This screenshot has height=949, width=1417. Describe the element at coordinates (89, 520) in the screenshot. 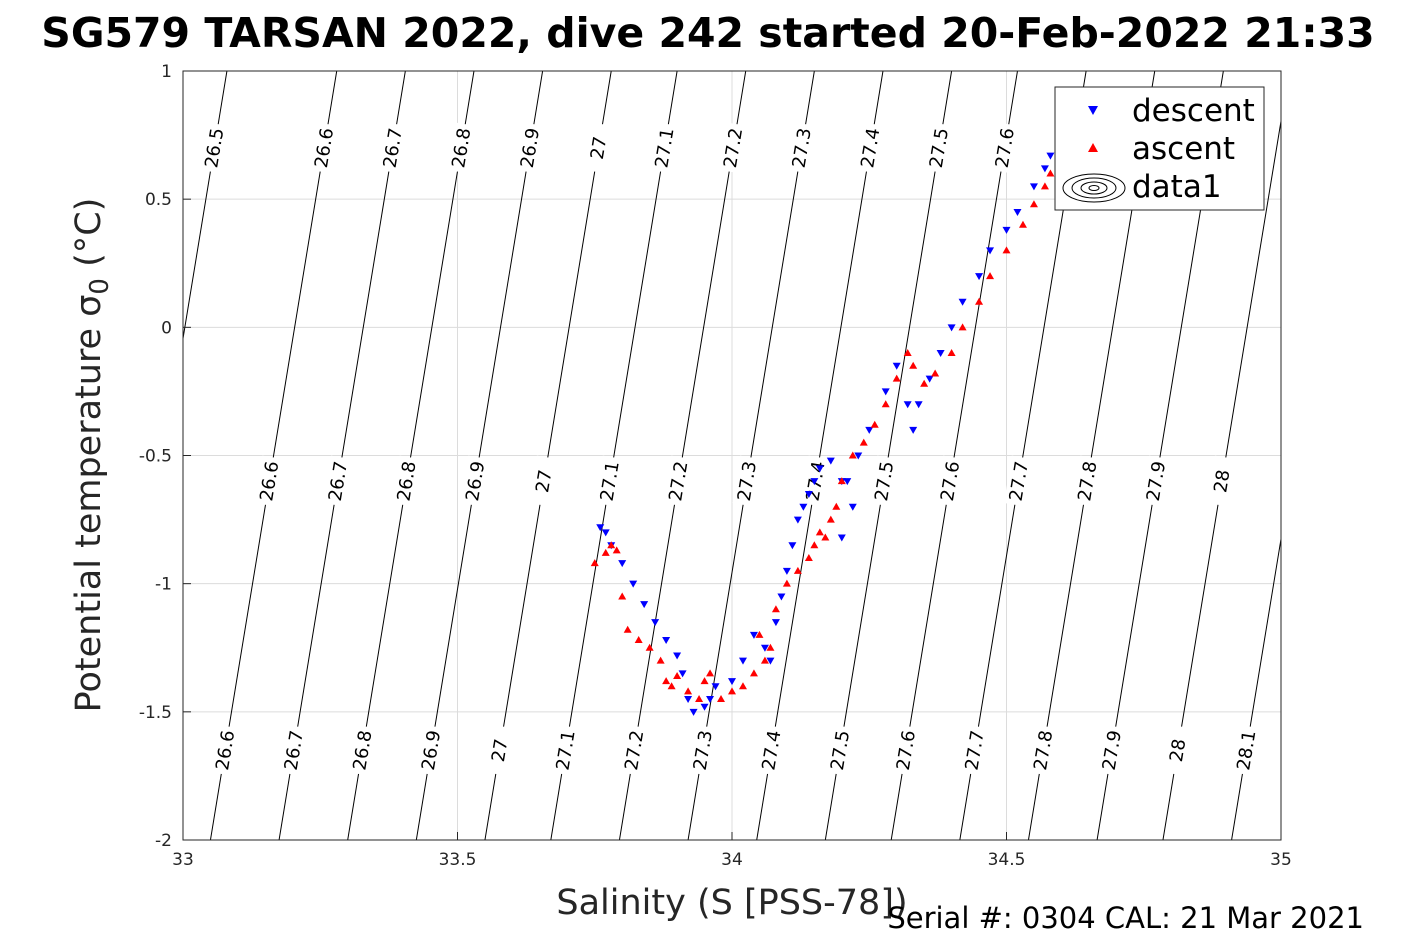

I see `y-axis-label-text: Potential temperature` at that location.